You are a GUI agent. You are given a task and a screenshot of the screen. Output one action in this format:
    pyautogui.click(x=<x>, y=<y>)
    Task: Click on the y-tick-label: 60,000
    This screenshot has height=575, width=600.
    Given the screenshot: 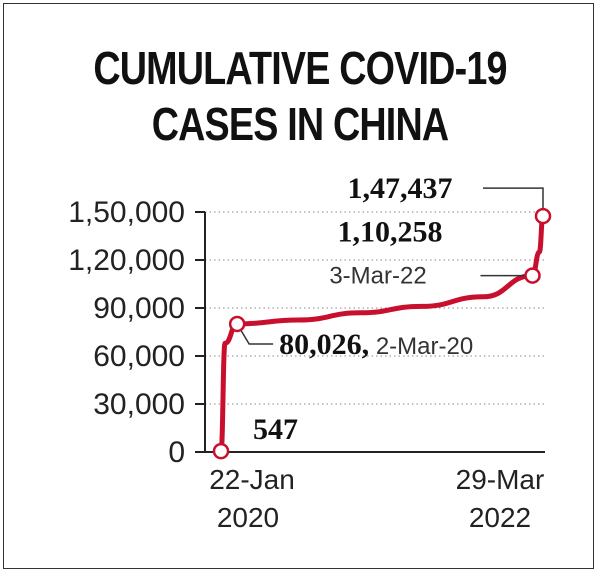 What is the action you would take?
    pyautogui.click(x=139, y=356)
    